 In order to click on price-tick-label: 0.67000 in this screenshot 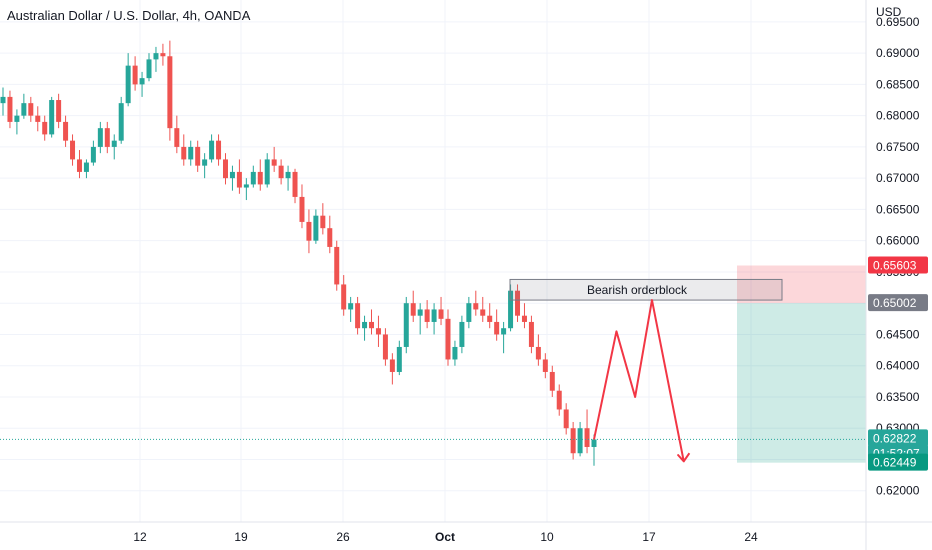, I will do `click(898, 178)`.